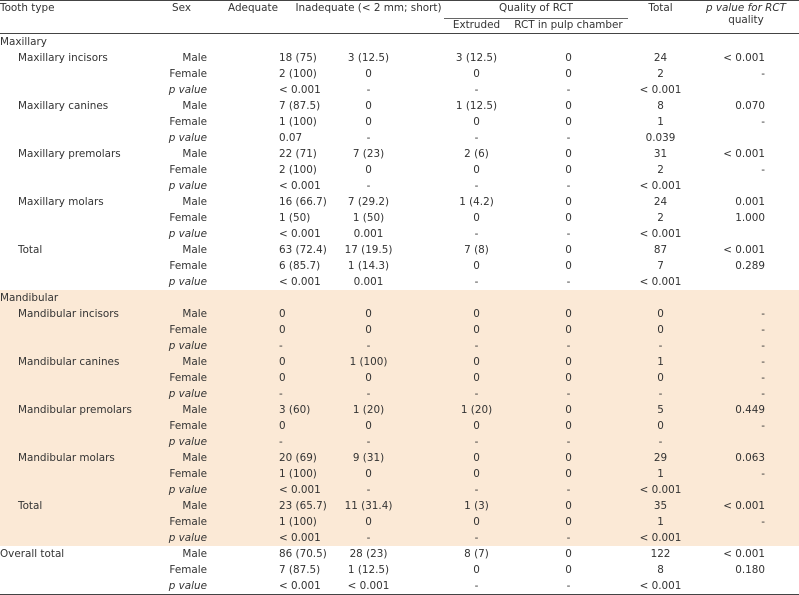 Image resolution: width=799 pixels, height=595 pixels. What do you see at coordinates (399, 538) in the screenshot?
I see `table-row: p value < 0.001 - - - < 0.001` at bounding box center [399, 538].